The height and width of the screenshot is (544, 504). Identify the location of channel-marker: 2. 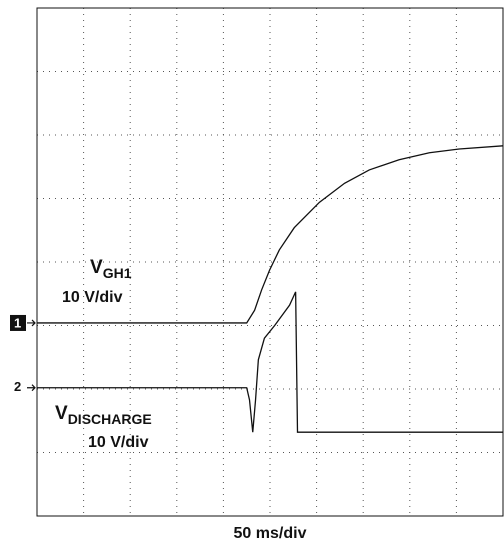
(17, 386).